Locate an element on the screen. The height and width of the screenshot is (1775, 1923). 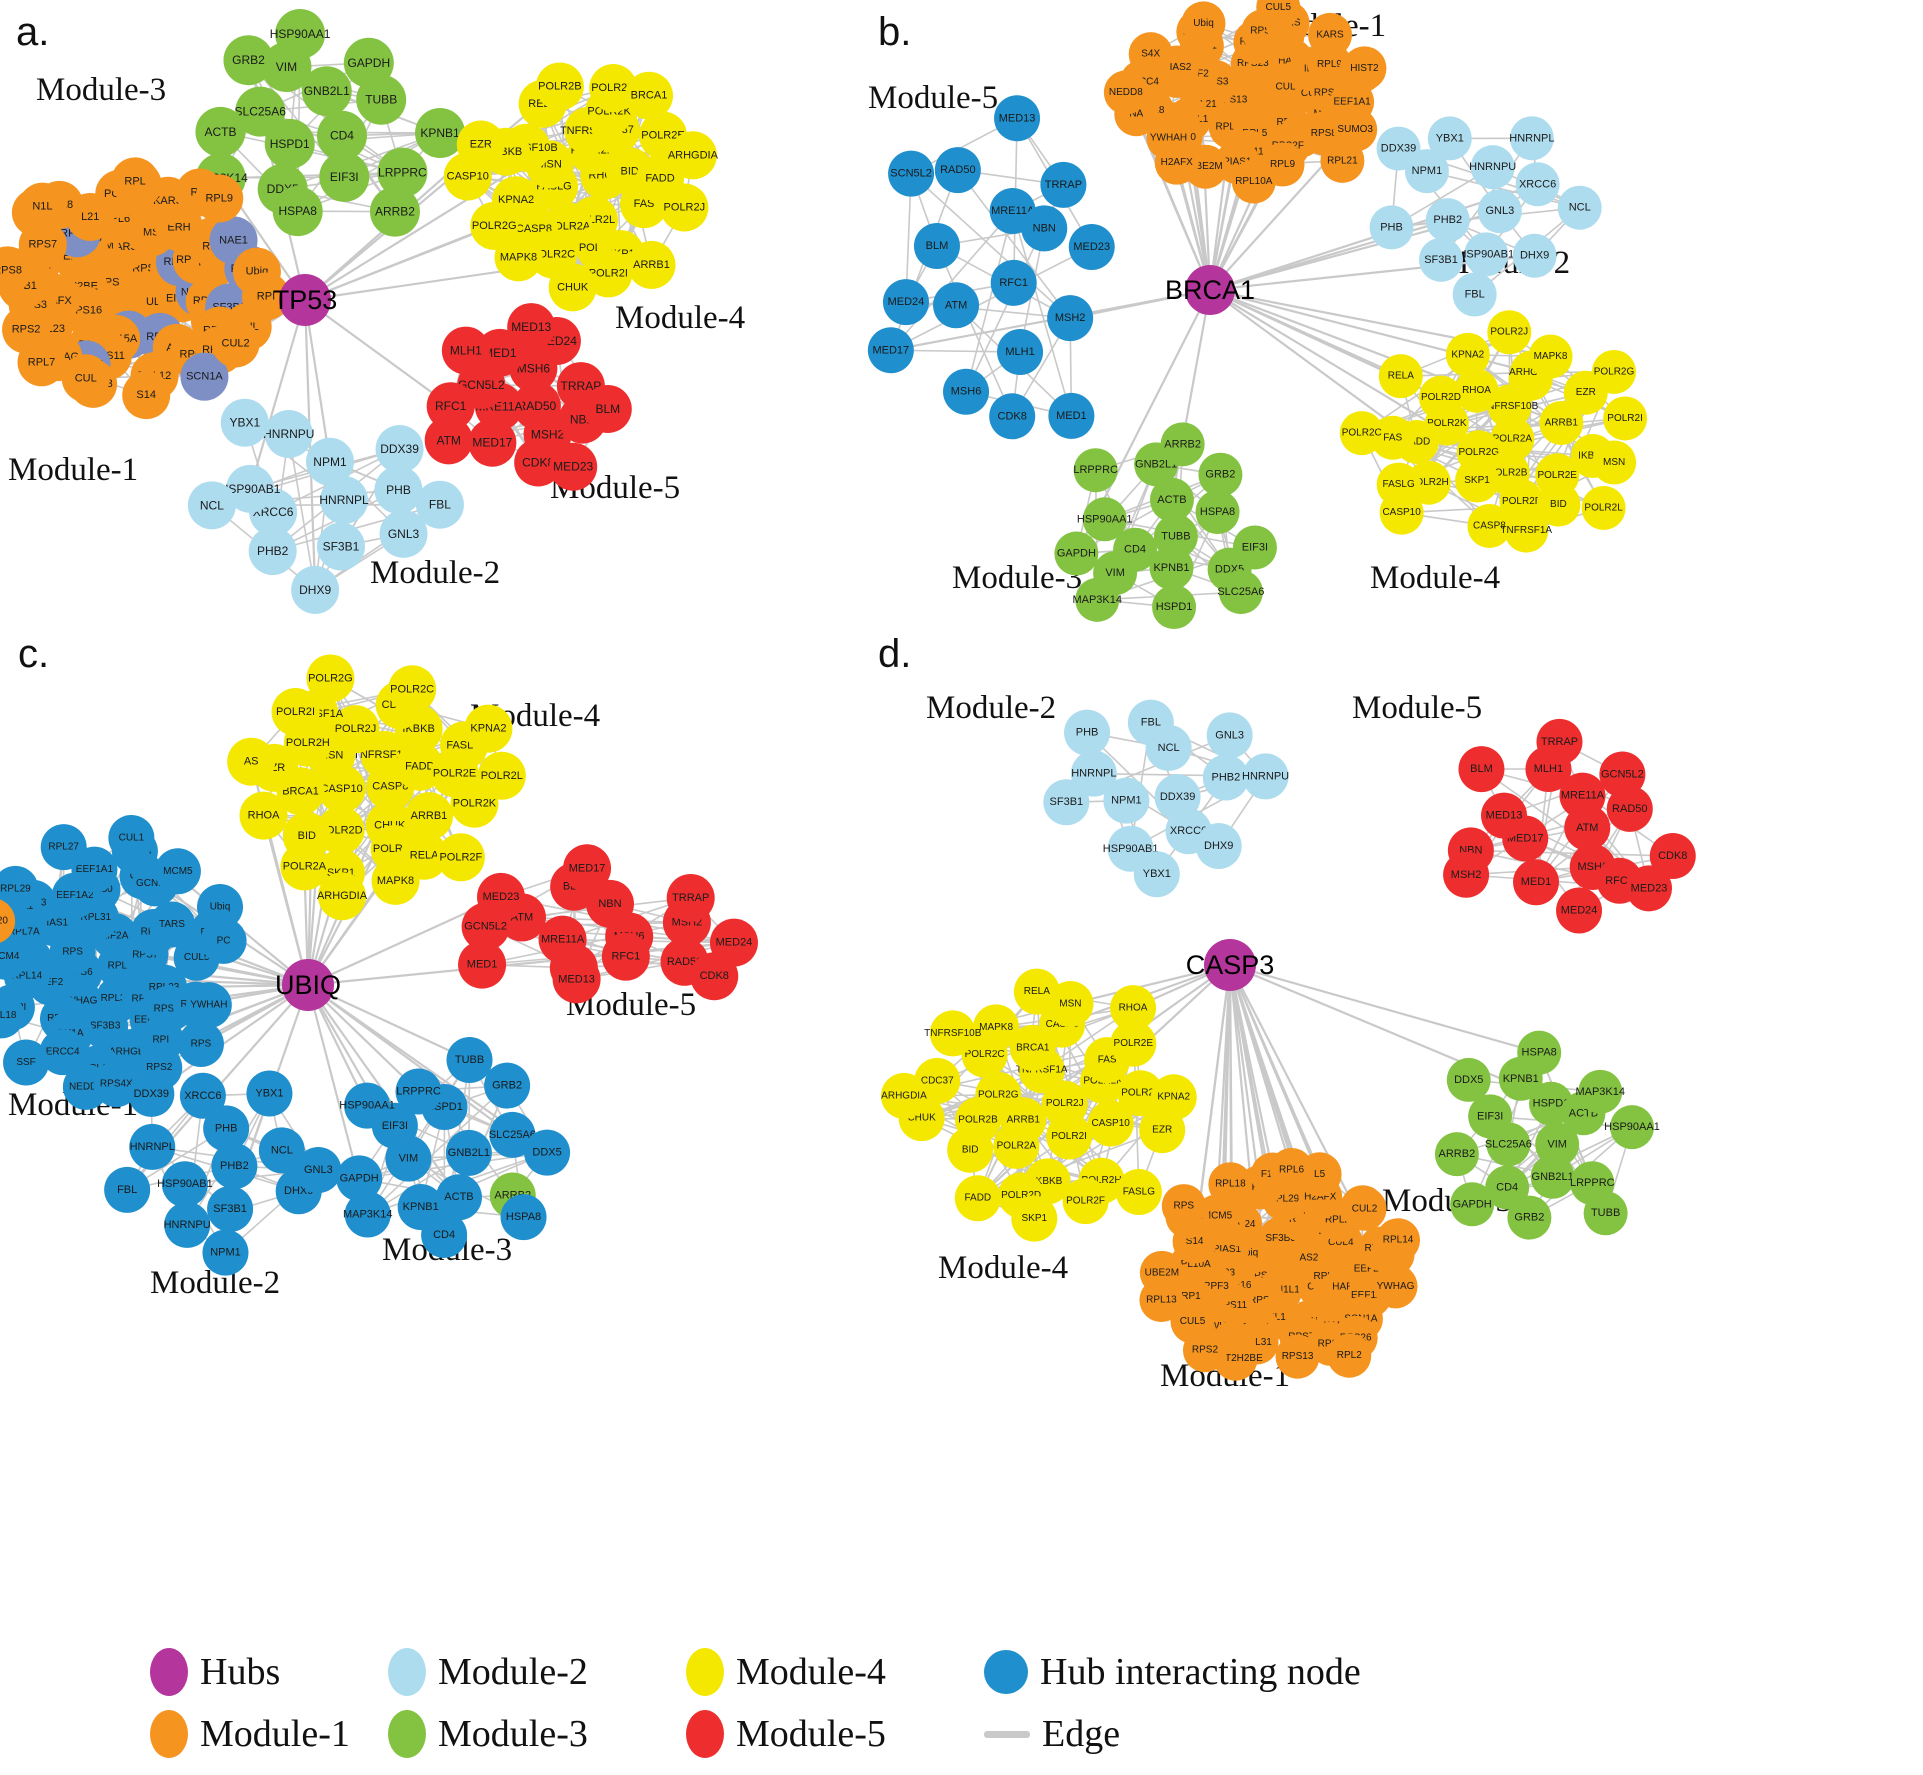
network-node: ACTB is located at coordinates (1171, 499).